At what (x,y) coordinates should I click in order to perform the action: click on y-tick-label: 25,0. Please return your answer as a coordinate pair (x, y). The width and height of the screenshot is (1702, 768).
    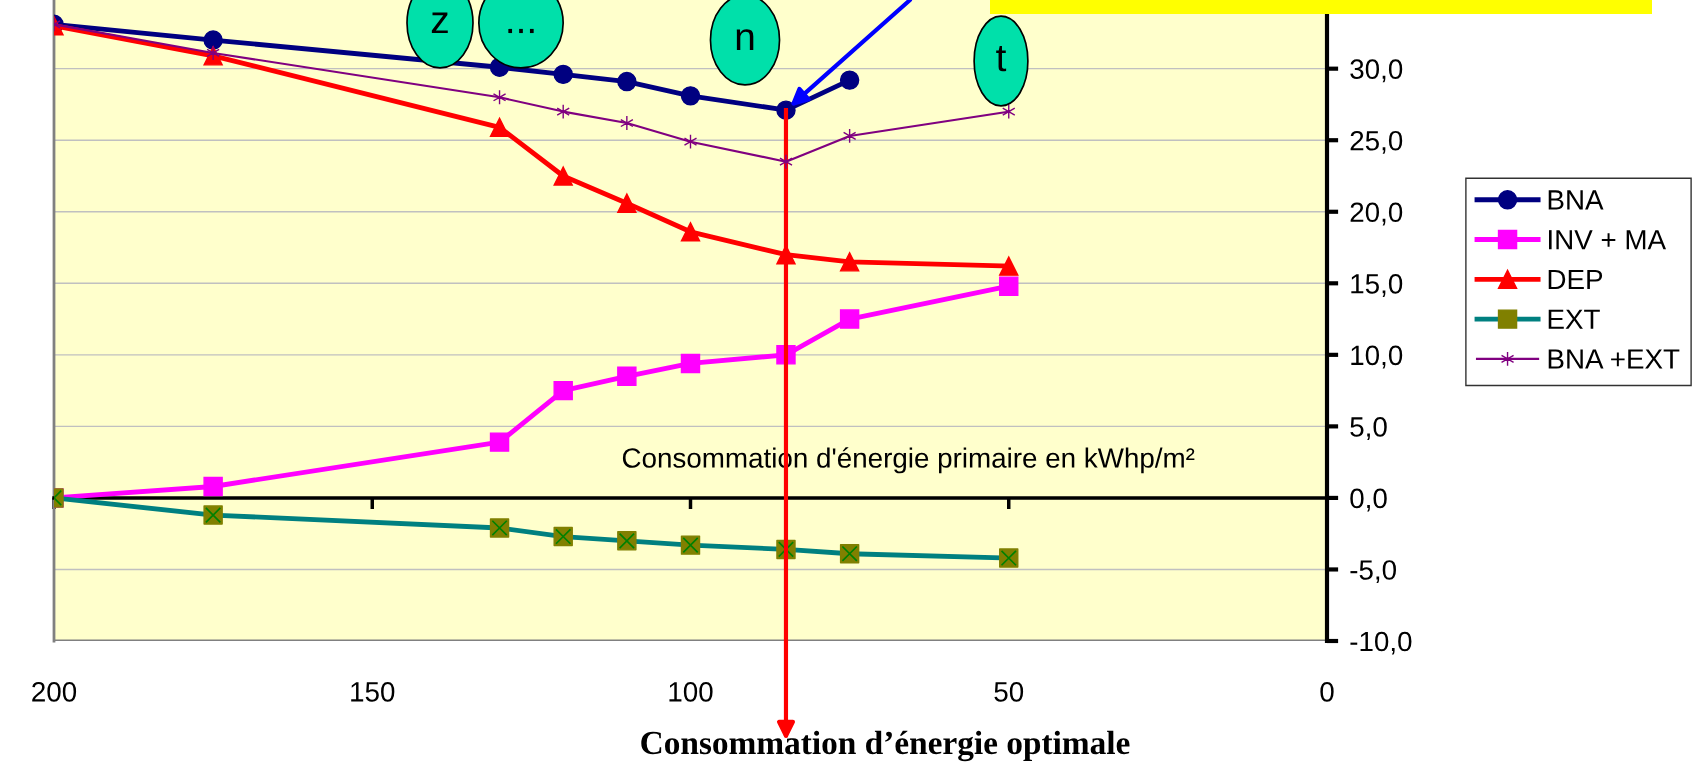
    Looking at the image, I should click on (1376, 142).